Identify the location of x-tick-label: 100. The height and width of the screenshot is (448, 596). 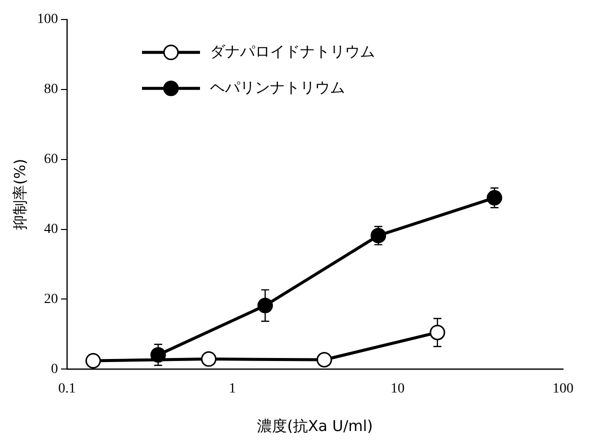
(563, 388).